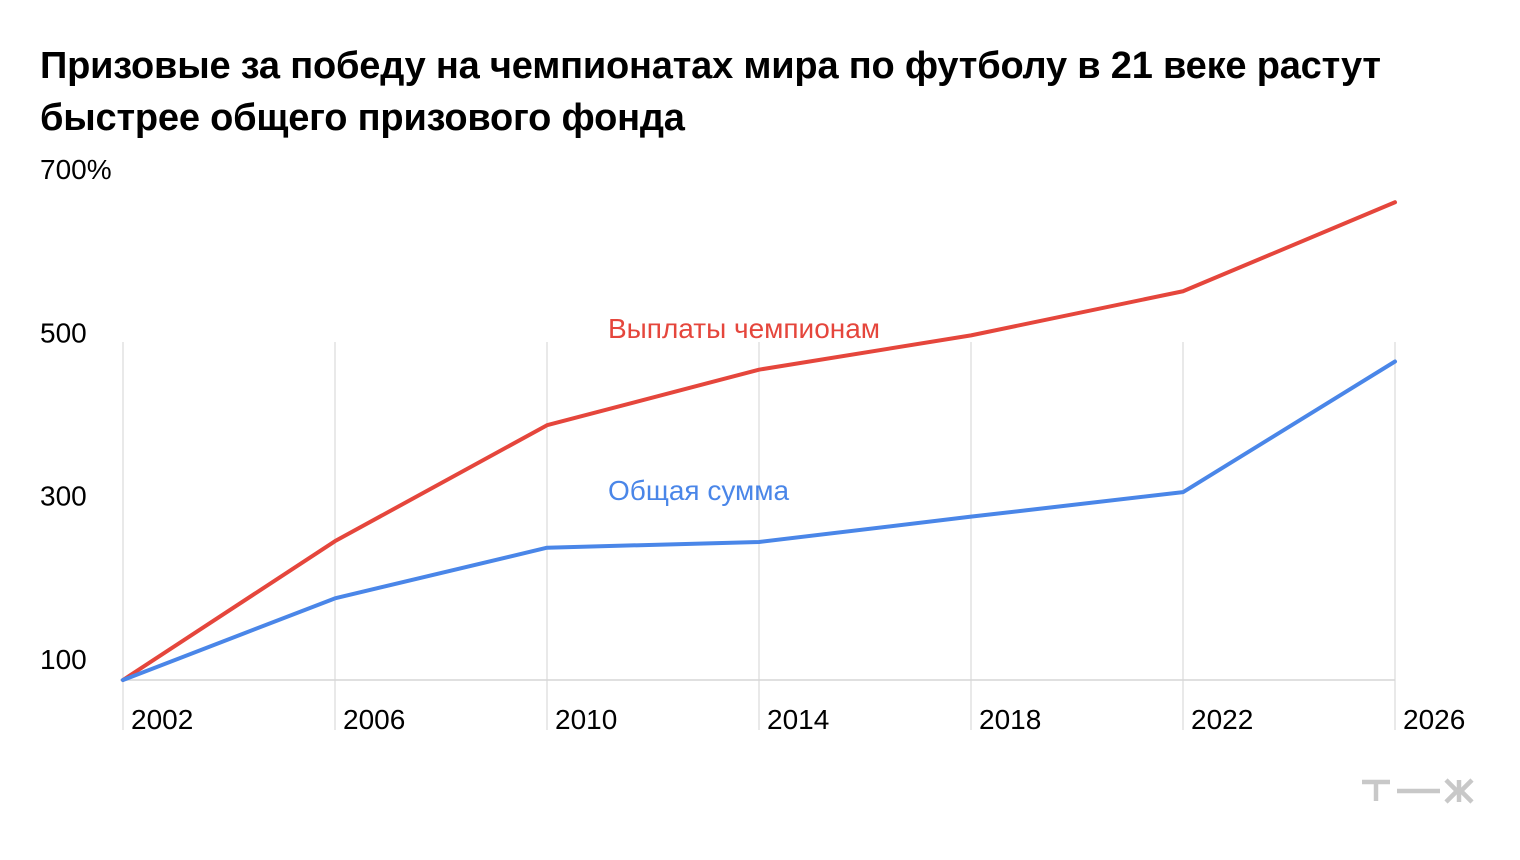  Describe the element at coordinates (63, 332) in the screenshot. I see `y-tick-label: 500` at that location.